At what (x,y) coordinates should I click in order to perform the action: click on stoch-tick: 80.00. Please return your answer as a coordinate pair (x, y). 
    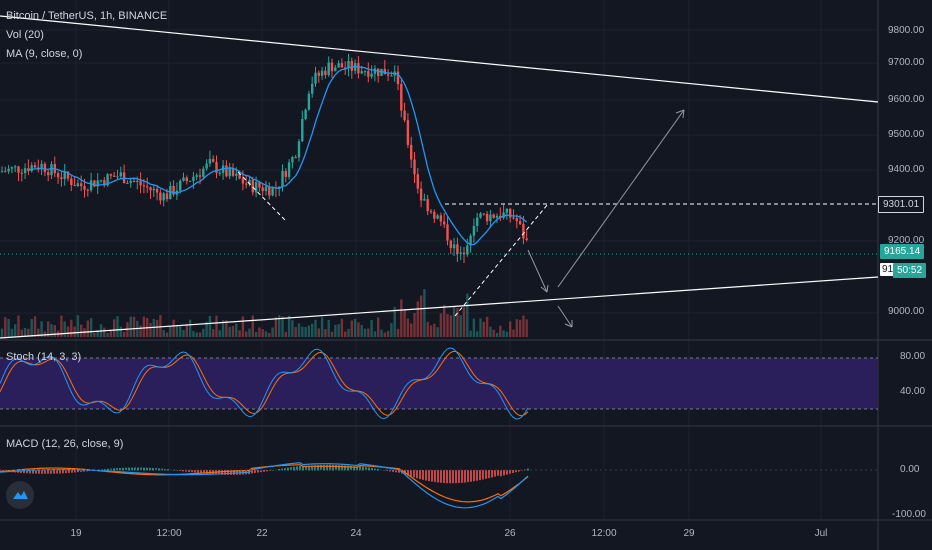
    Looking at the image, I should click on (913, 356).